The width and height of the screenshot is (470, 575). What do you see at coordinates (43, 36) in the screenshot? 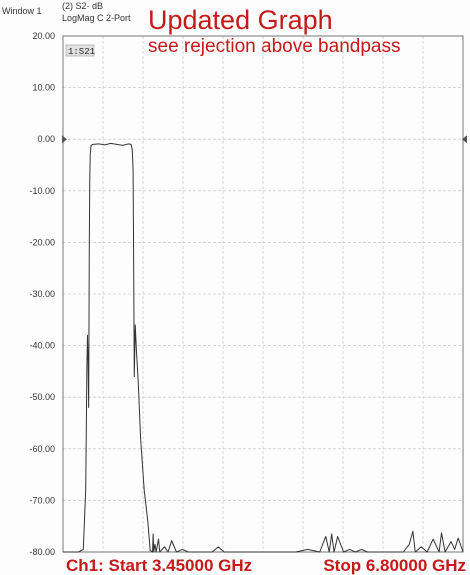
I see `y-tick-label: 20.00` at bounding box center [43, 36].